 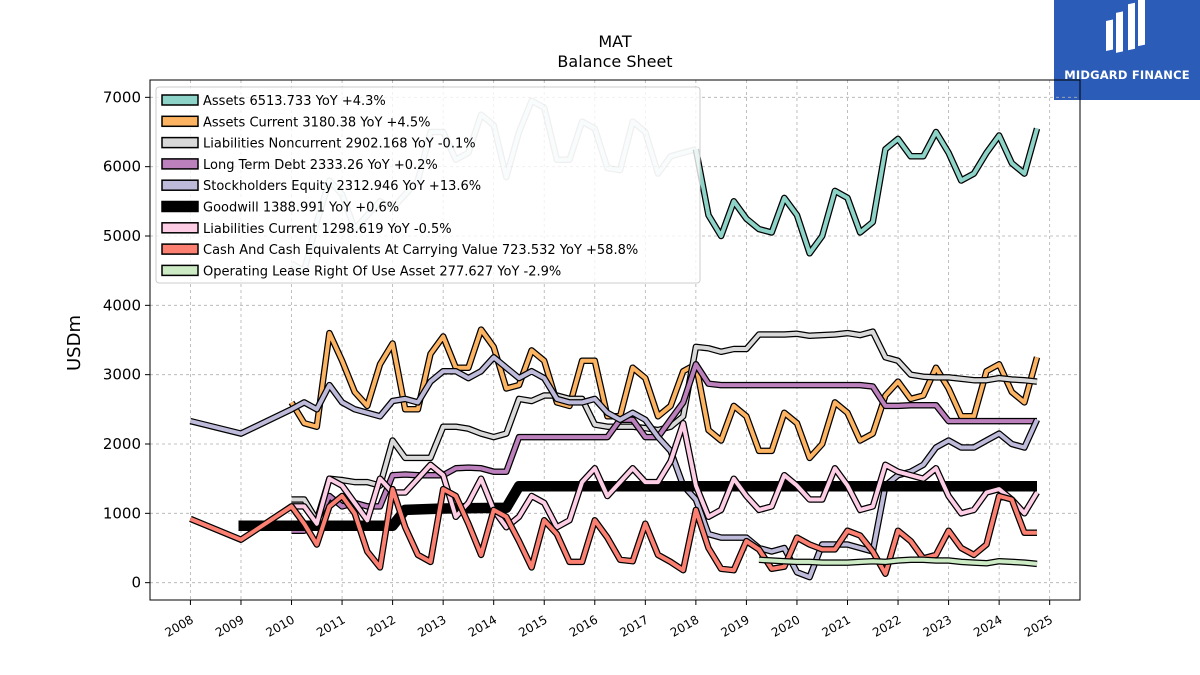 What do you see at coordinates (320, 165) in the screenshot?
I see `legend-entry: Long Term Debt 2333.26 YoY +0.2%` at bounding box center [320, 165].